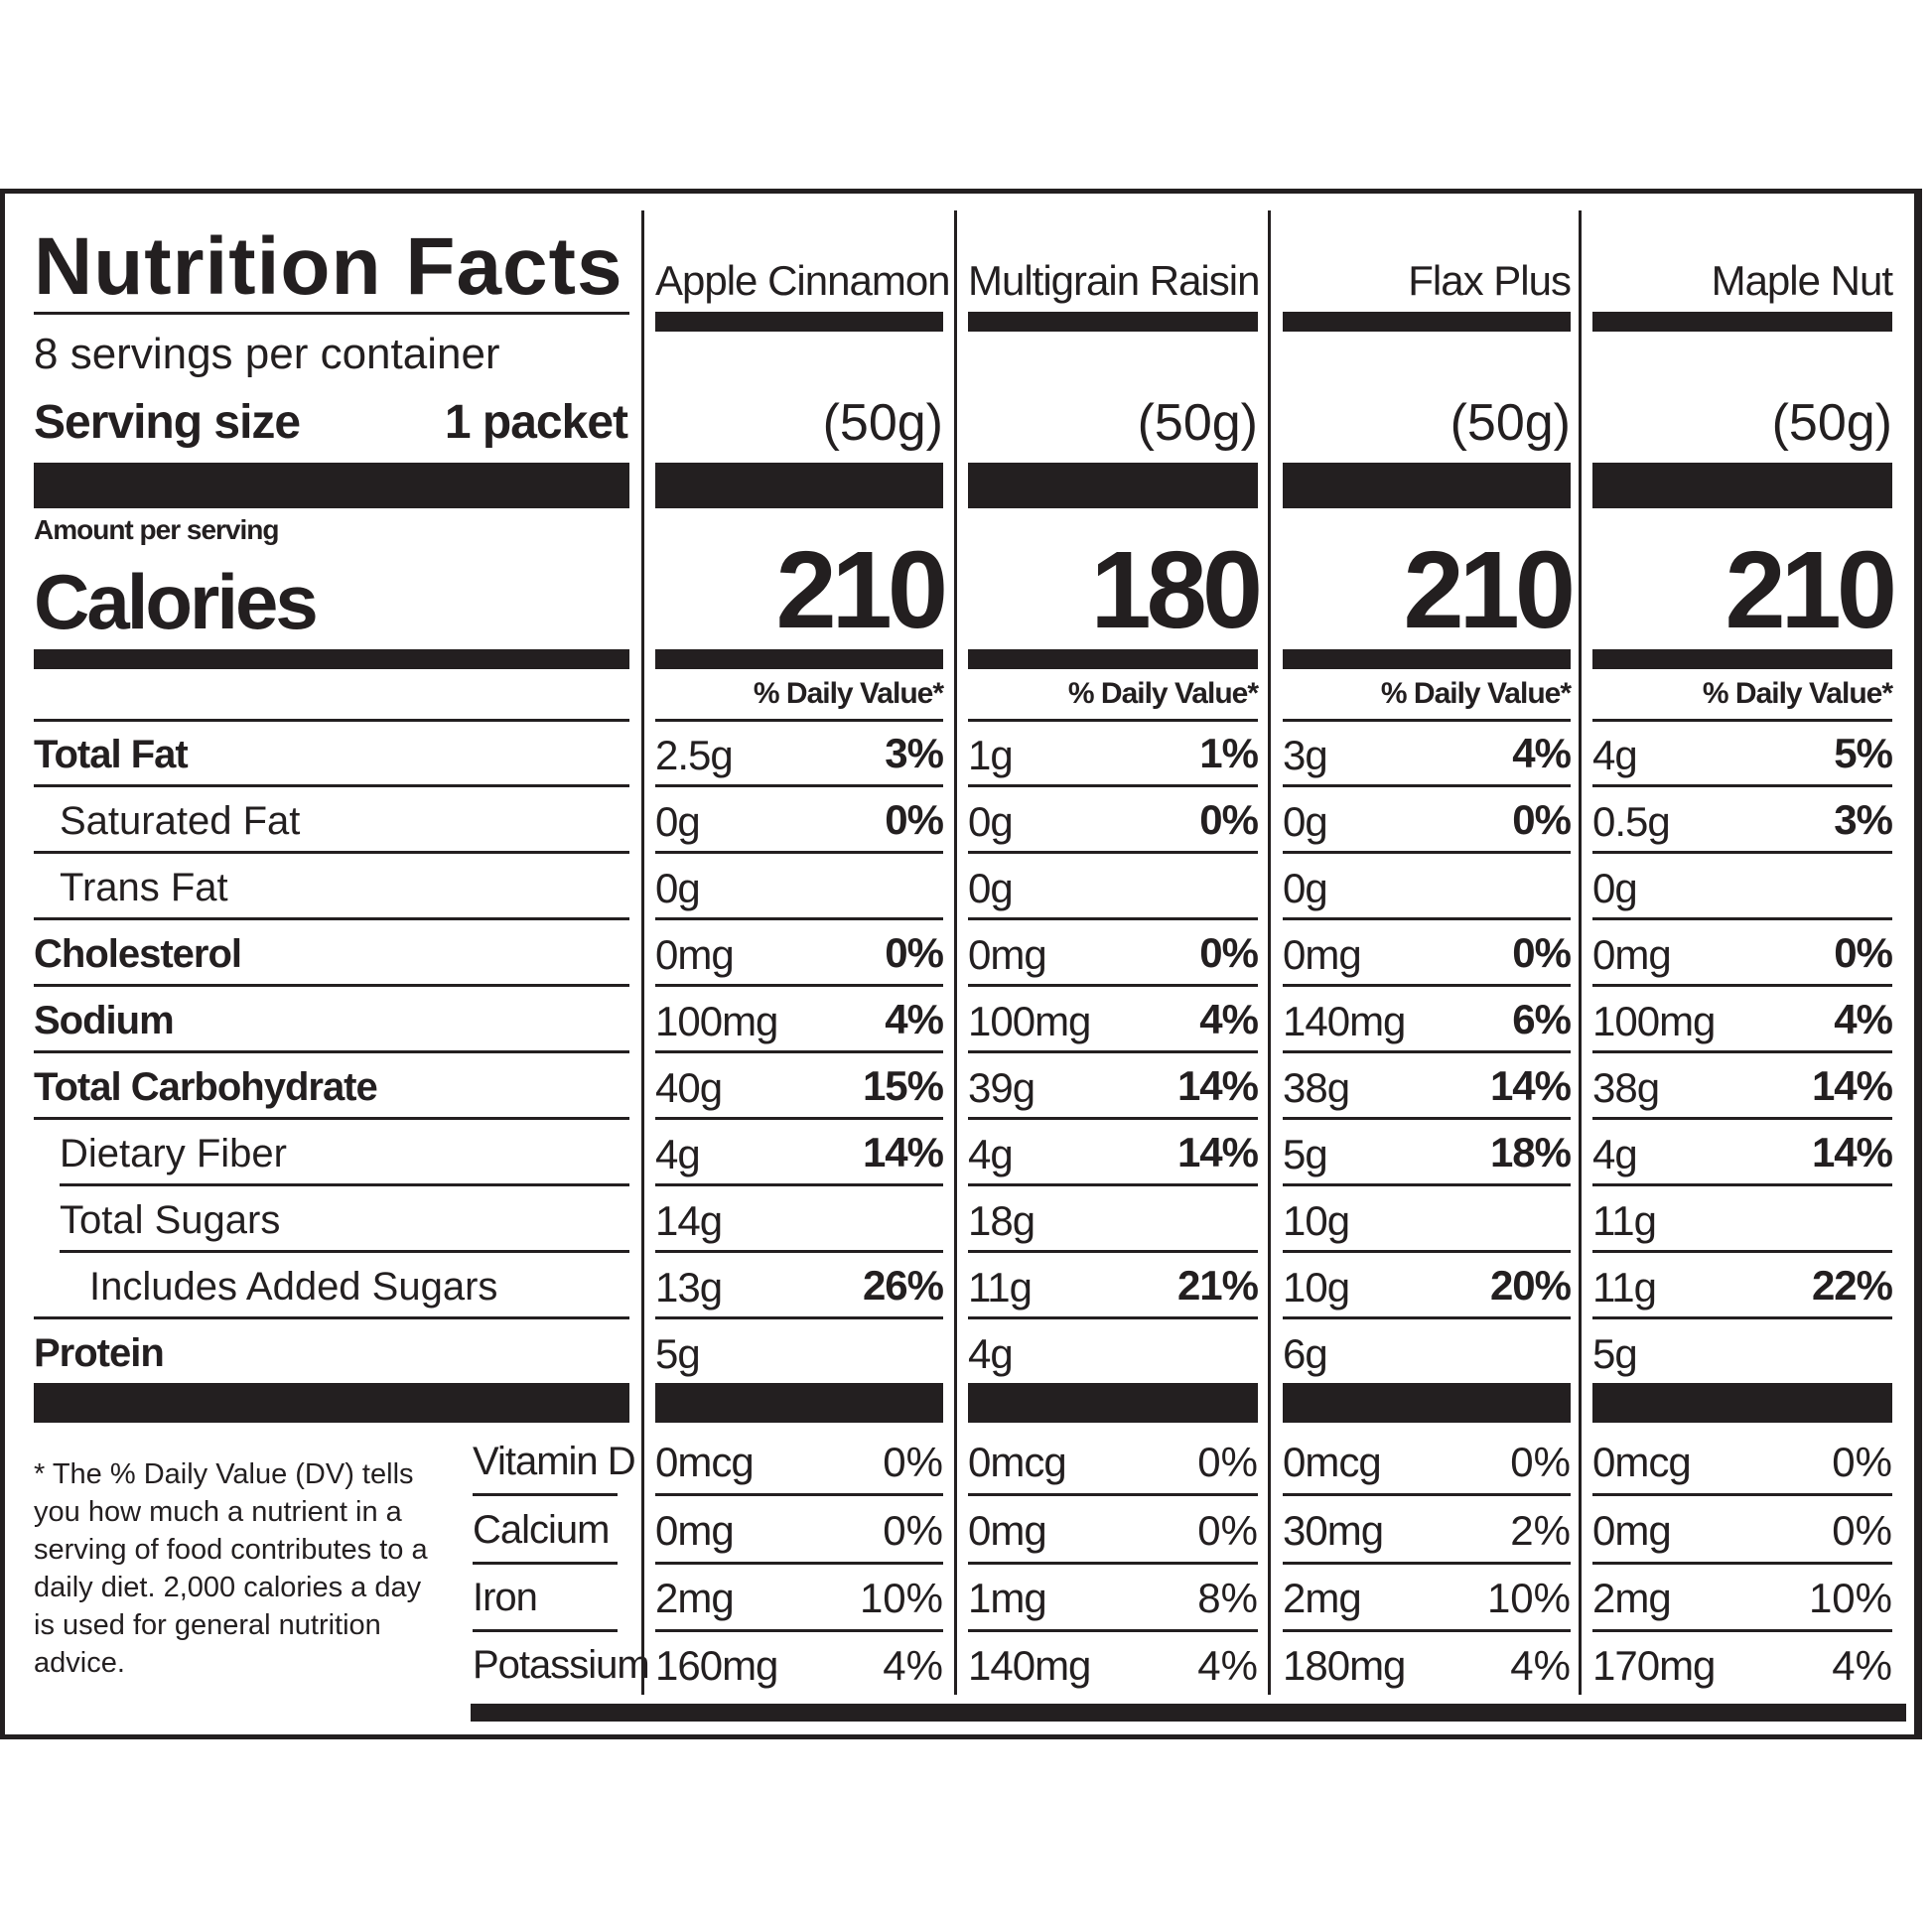 The height and width of the screenshot is (1932, 1932). What do you see at coordinates (1345, 1021) in the screenshot?
I see `nutrient-amount: 140mg` at bounding box center [1345, 1021].